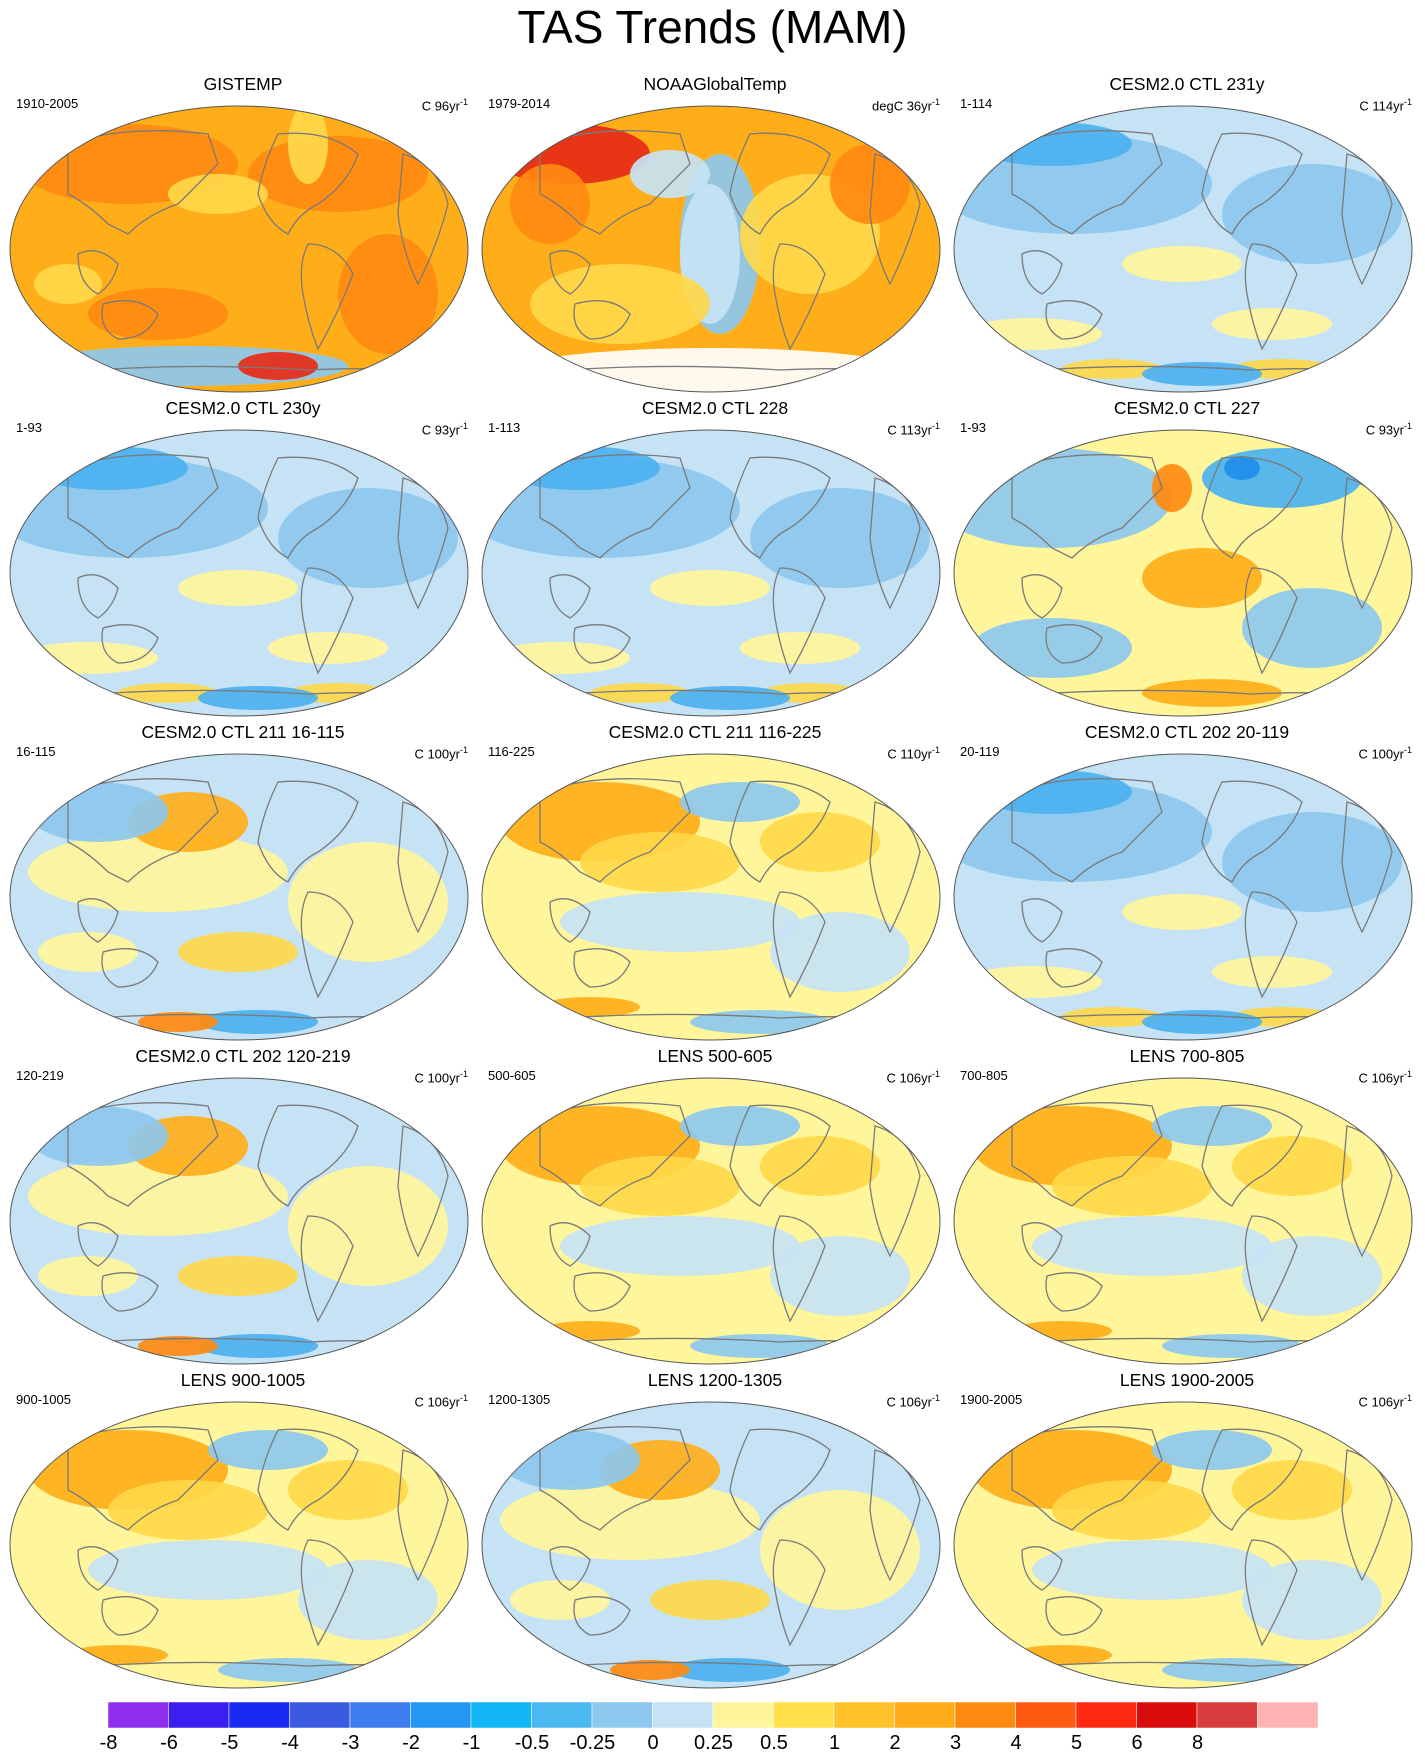 This screenshot has height=1759, width=1425. Describe the element at coordinates (980, 751) in the screenshot. I see `panel-period-label: 20-119` at that location.